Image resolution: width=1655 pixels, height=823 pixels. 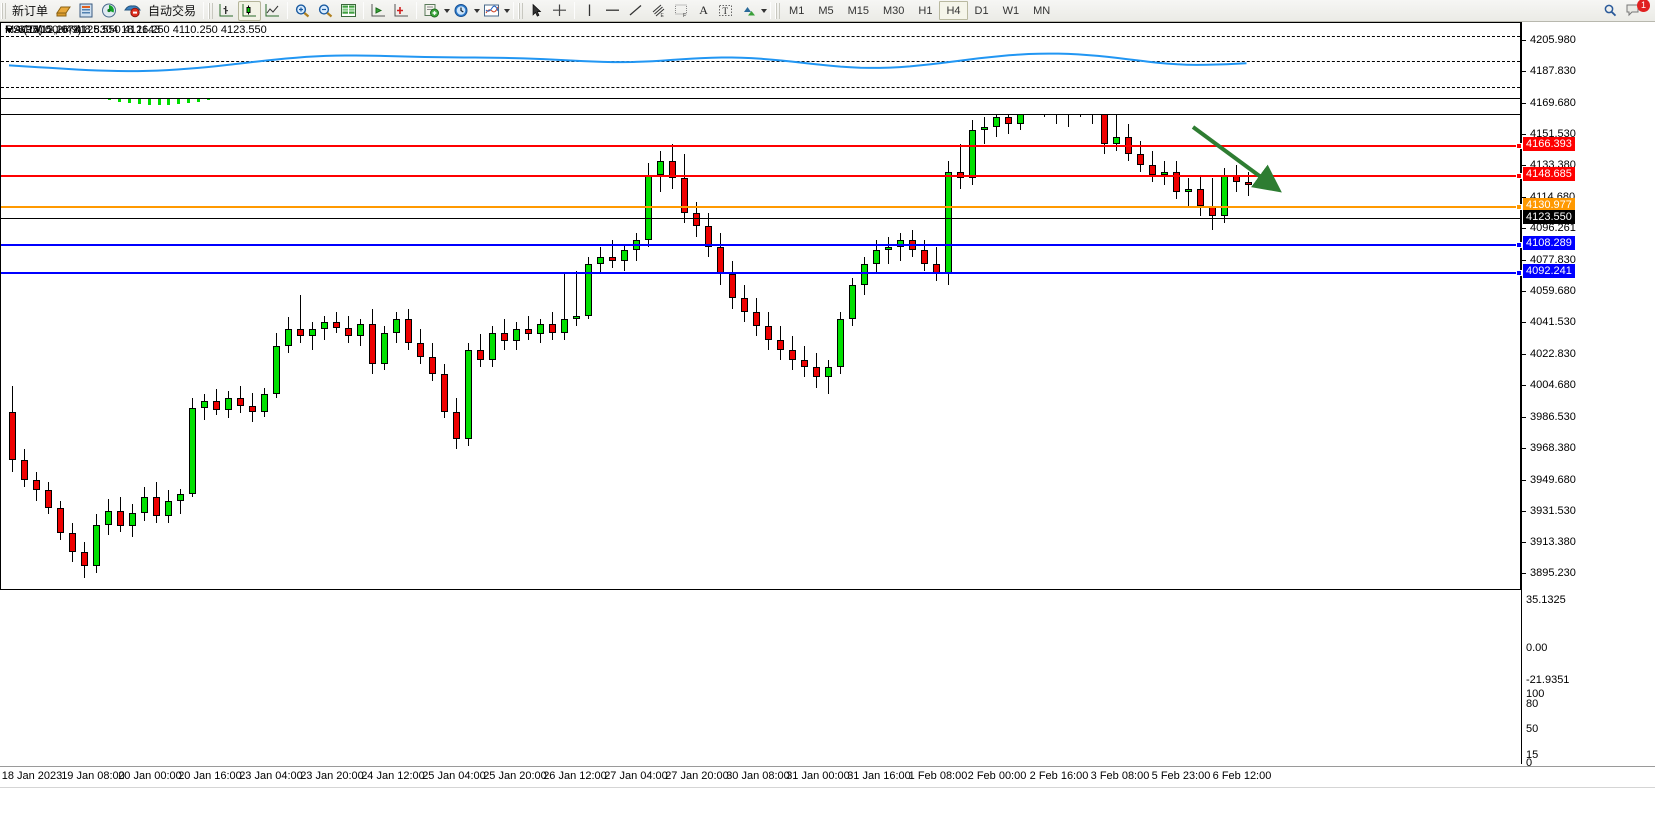 I want to click on new-order-button: 新订单, so click(x=30, y=11).